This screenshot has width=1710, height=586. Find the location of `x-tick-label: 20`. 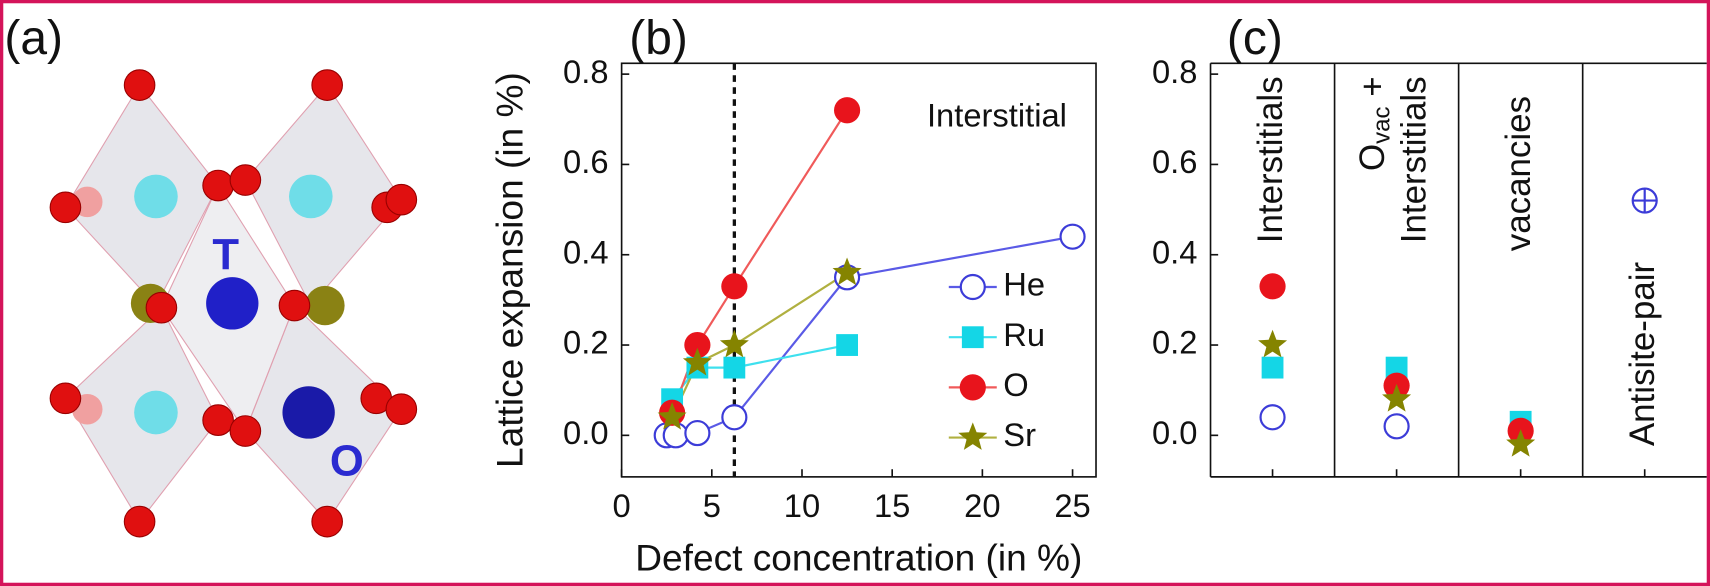

x-tick-label: 20 is located at coordinates (982, 505).